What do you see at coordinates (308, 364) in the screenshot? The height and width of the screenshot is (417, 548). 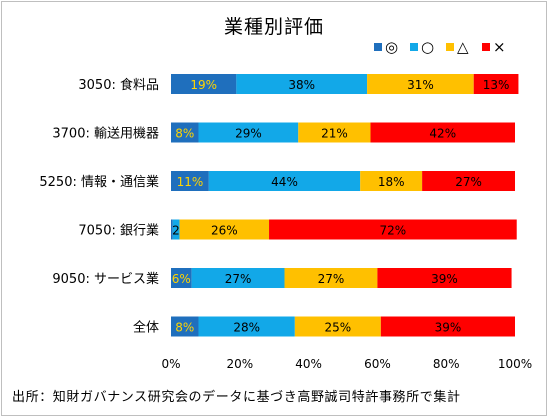 I see `x-tick-label: 40%` at bounding box center [308, 364].